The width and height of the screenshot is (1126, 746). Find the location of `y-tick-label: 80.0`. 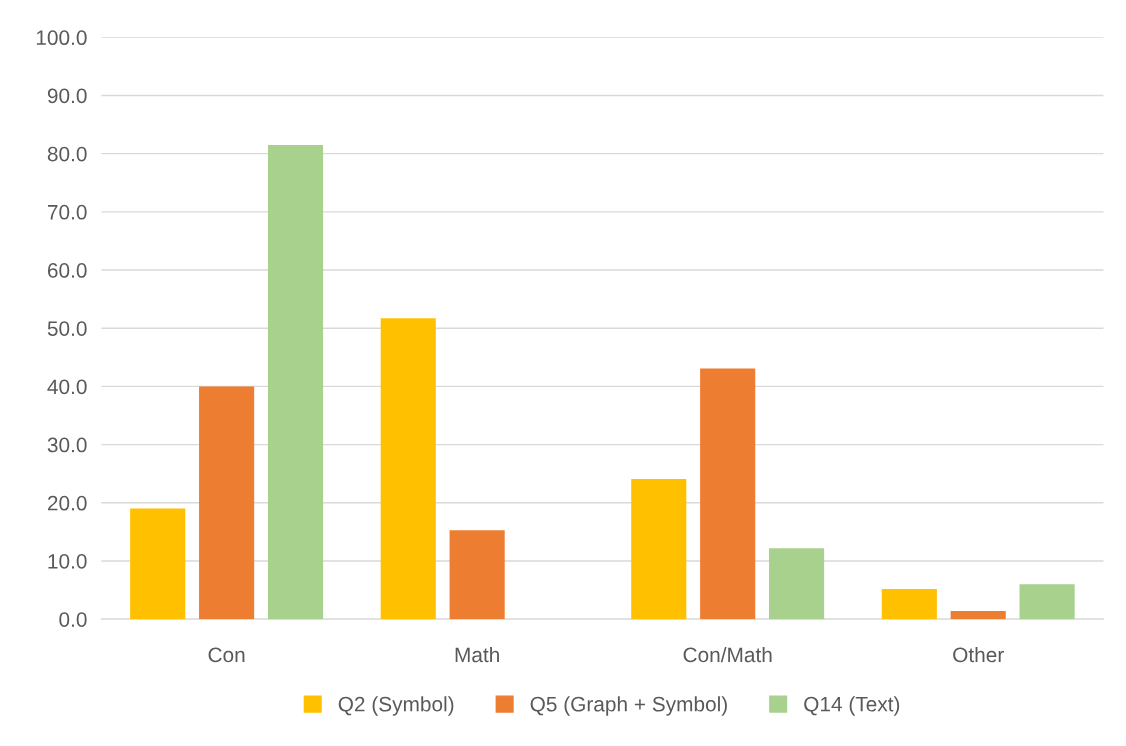

y-tick-label: 80.0 is located at coordinates (67, 154).